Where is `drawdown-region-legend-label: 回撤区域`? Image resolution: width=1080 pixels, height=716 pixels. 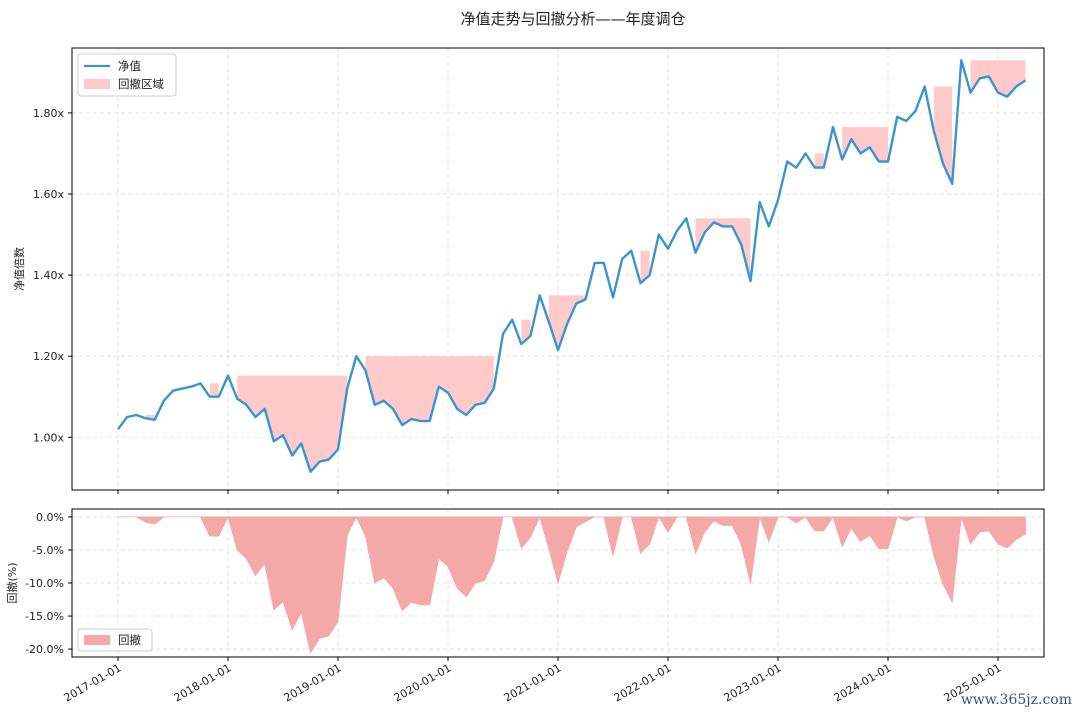
drawdown-region-legend-label: 回撤区域 is located at coordinates (141, 84).